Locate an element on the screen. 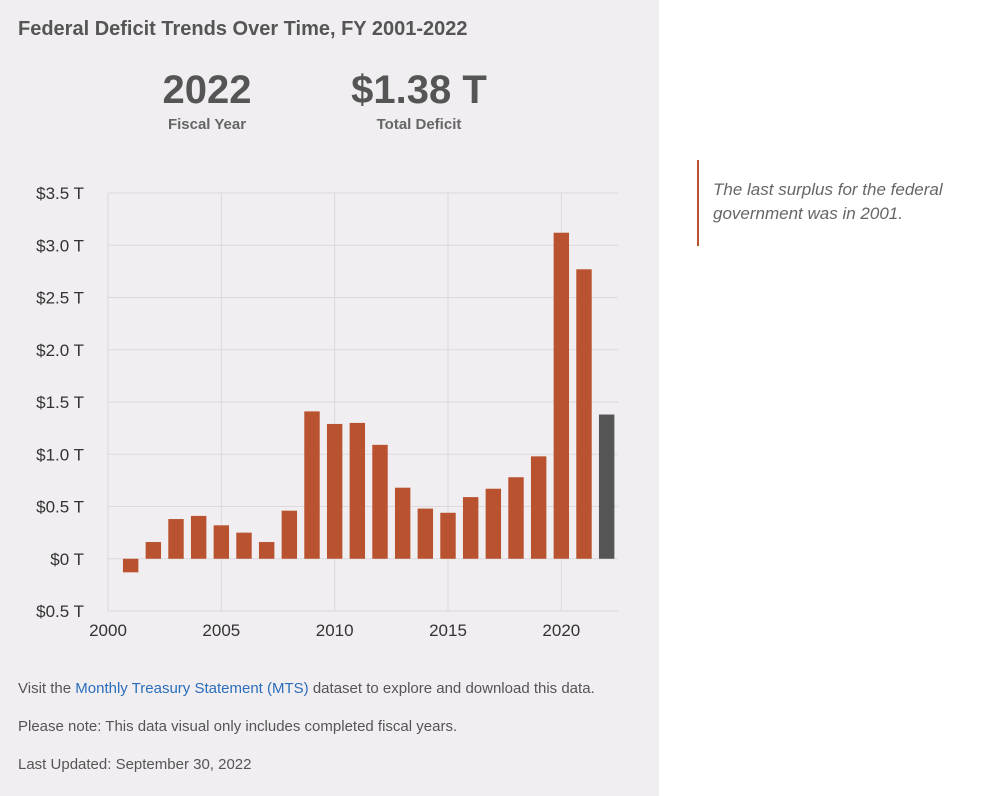 The height and width of the screenshot is (796, 1000). footer-last-updated: Last Updated: September 30, 2022 is located at coordinates (135, 764).